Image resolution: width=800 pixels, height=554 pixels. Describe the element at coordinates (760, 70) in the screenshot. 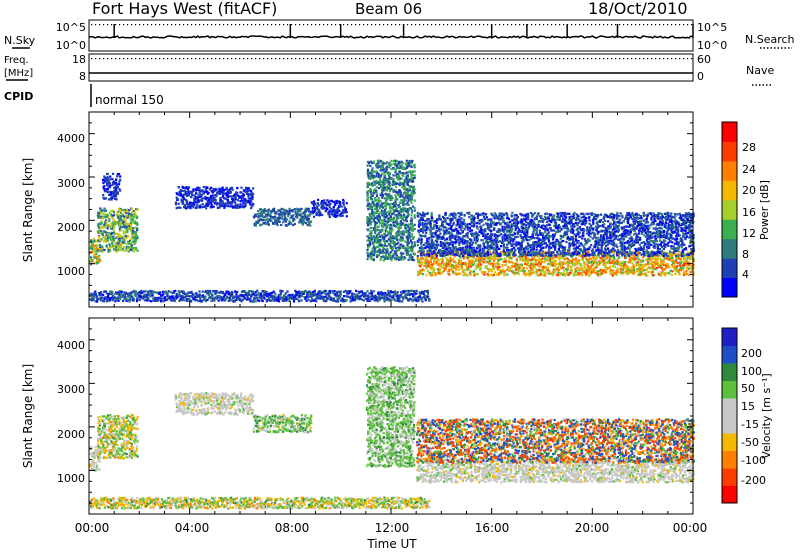

I see `nave-label: Nave` at that location.